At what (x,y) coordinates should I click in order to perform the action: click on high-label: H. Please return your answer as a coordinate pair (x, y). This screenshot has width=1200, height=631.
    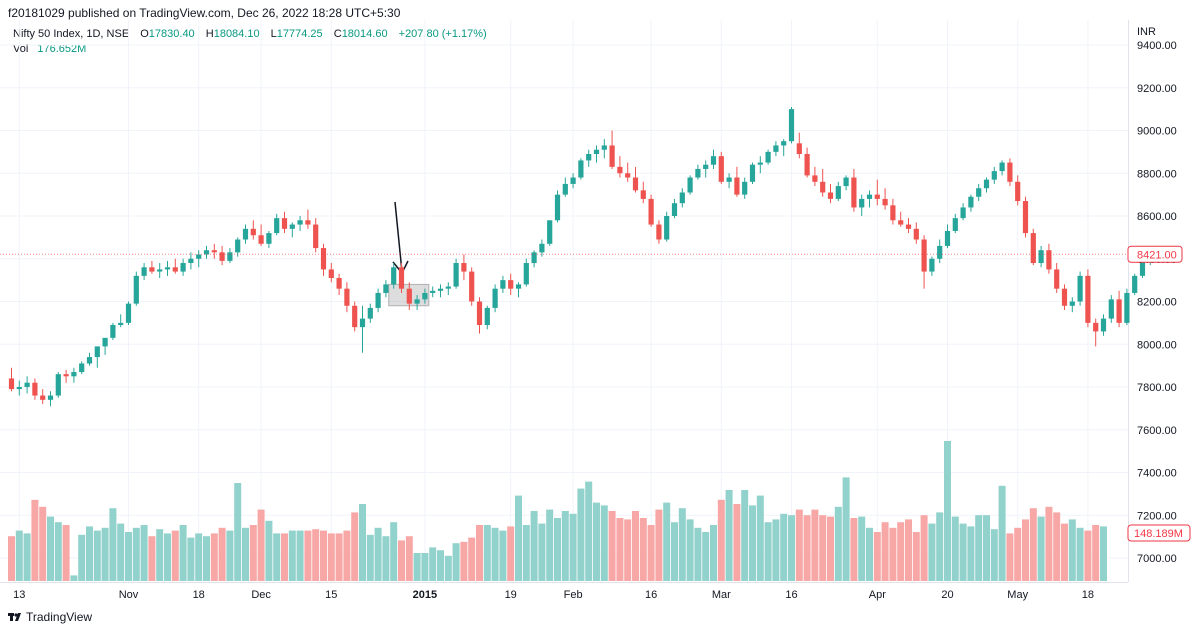
    Looking at the image, I should click on (209, 34).